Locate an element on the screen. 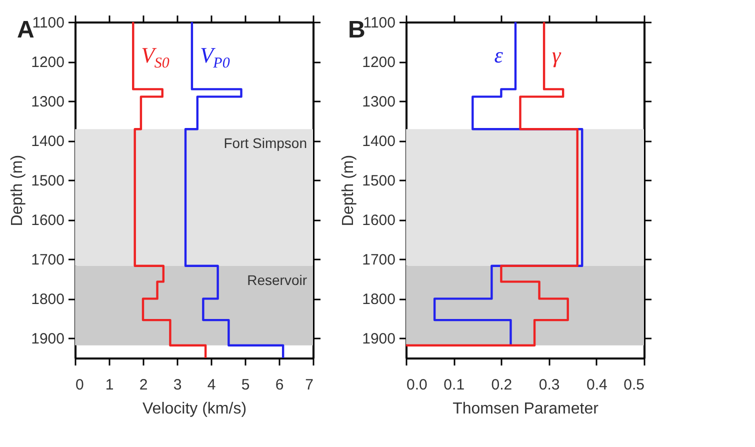 Image resolution: width=755 pixels, height=447 pixels. x-tick-label: 6 is located at coordinates (279, 385).